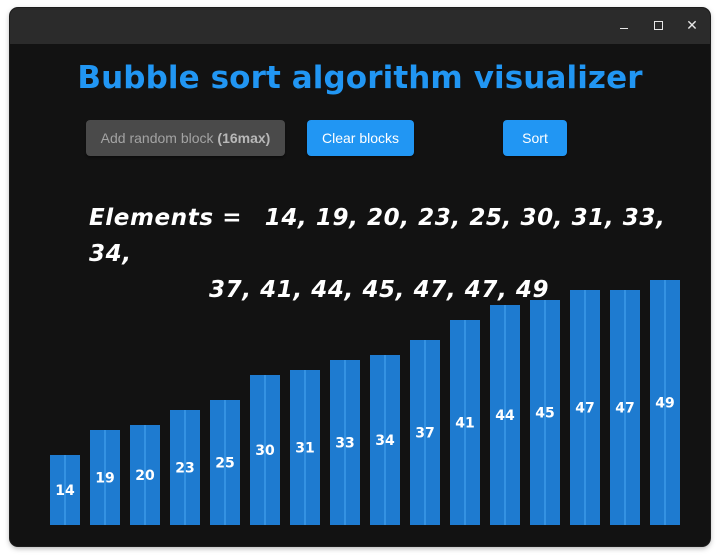  Describe the element at coordinates (360, 26) in the screenshot. I see `title-bar: ✕` at that location.